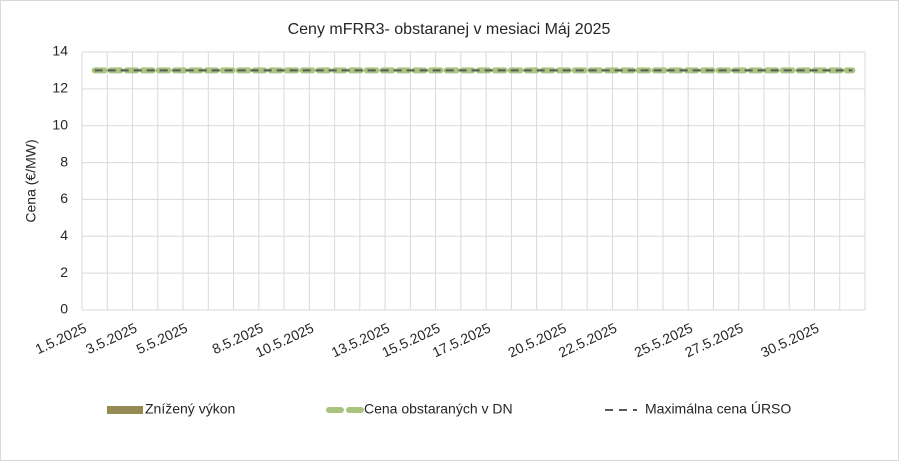  What do you see at coordinates (31, 180) in the screenshot?
I see `y-axis-label: Cena (€/MW)` at bounding box center [31, 180].